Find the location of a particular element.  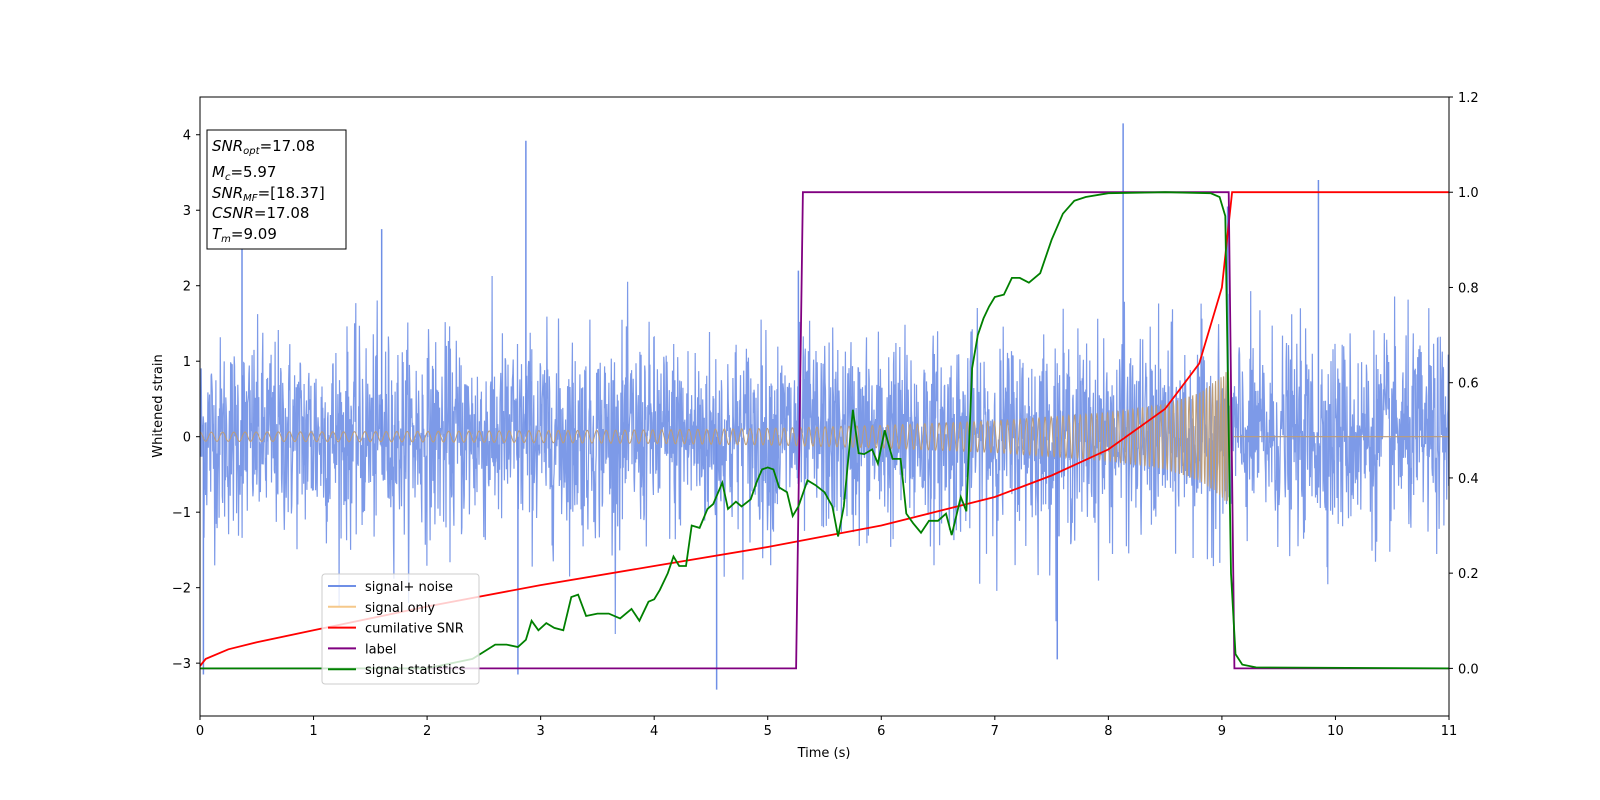

legend-label: label is located at coordinates (380, 649).